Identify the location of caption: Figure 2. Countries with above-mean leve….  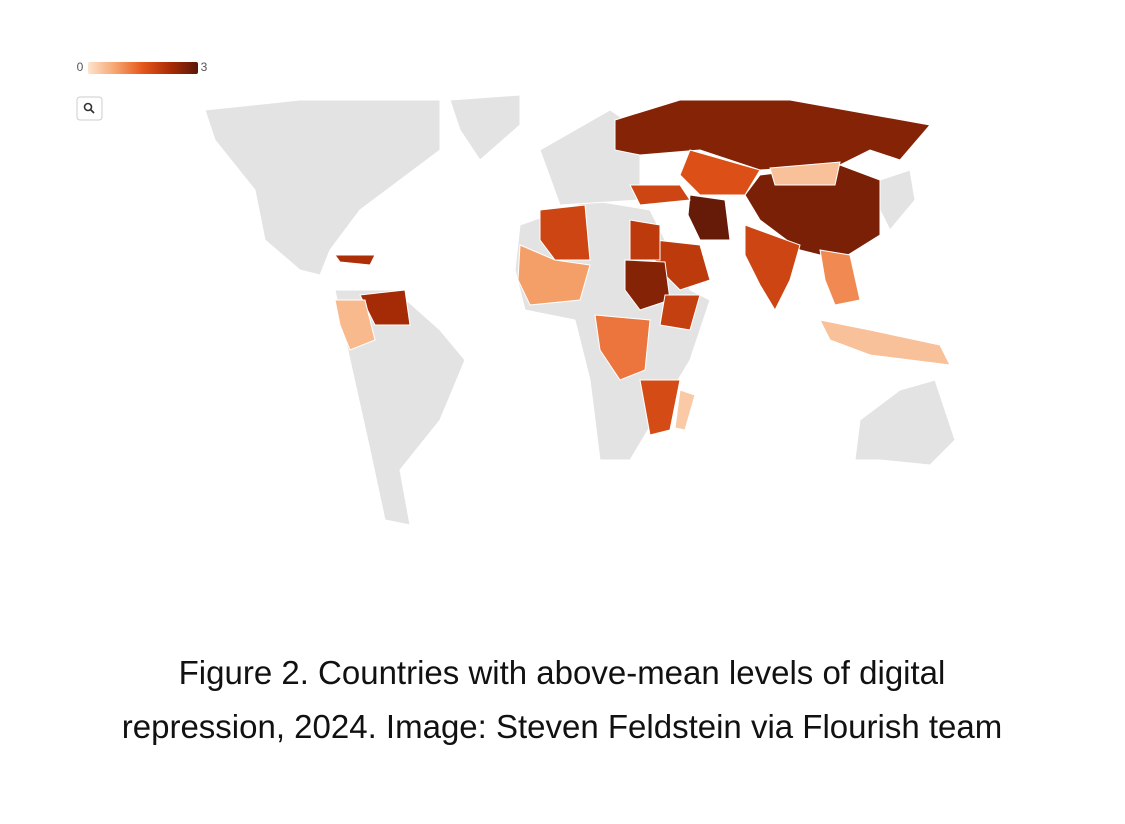
(562, 699).